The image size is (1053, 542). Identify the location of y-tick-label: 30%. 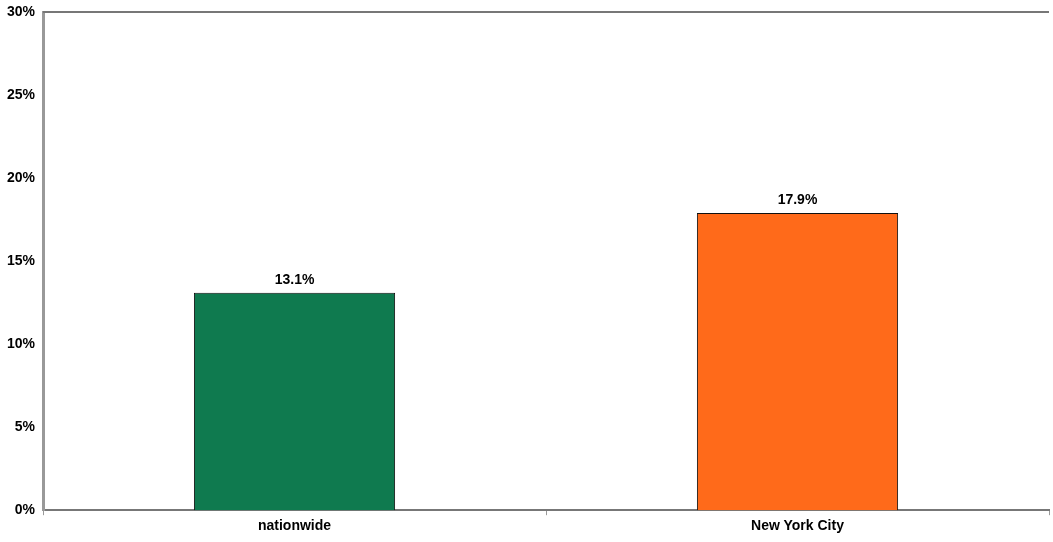
(21, 10).